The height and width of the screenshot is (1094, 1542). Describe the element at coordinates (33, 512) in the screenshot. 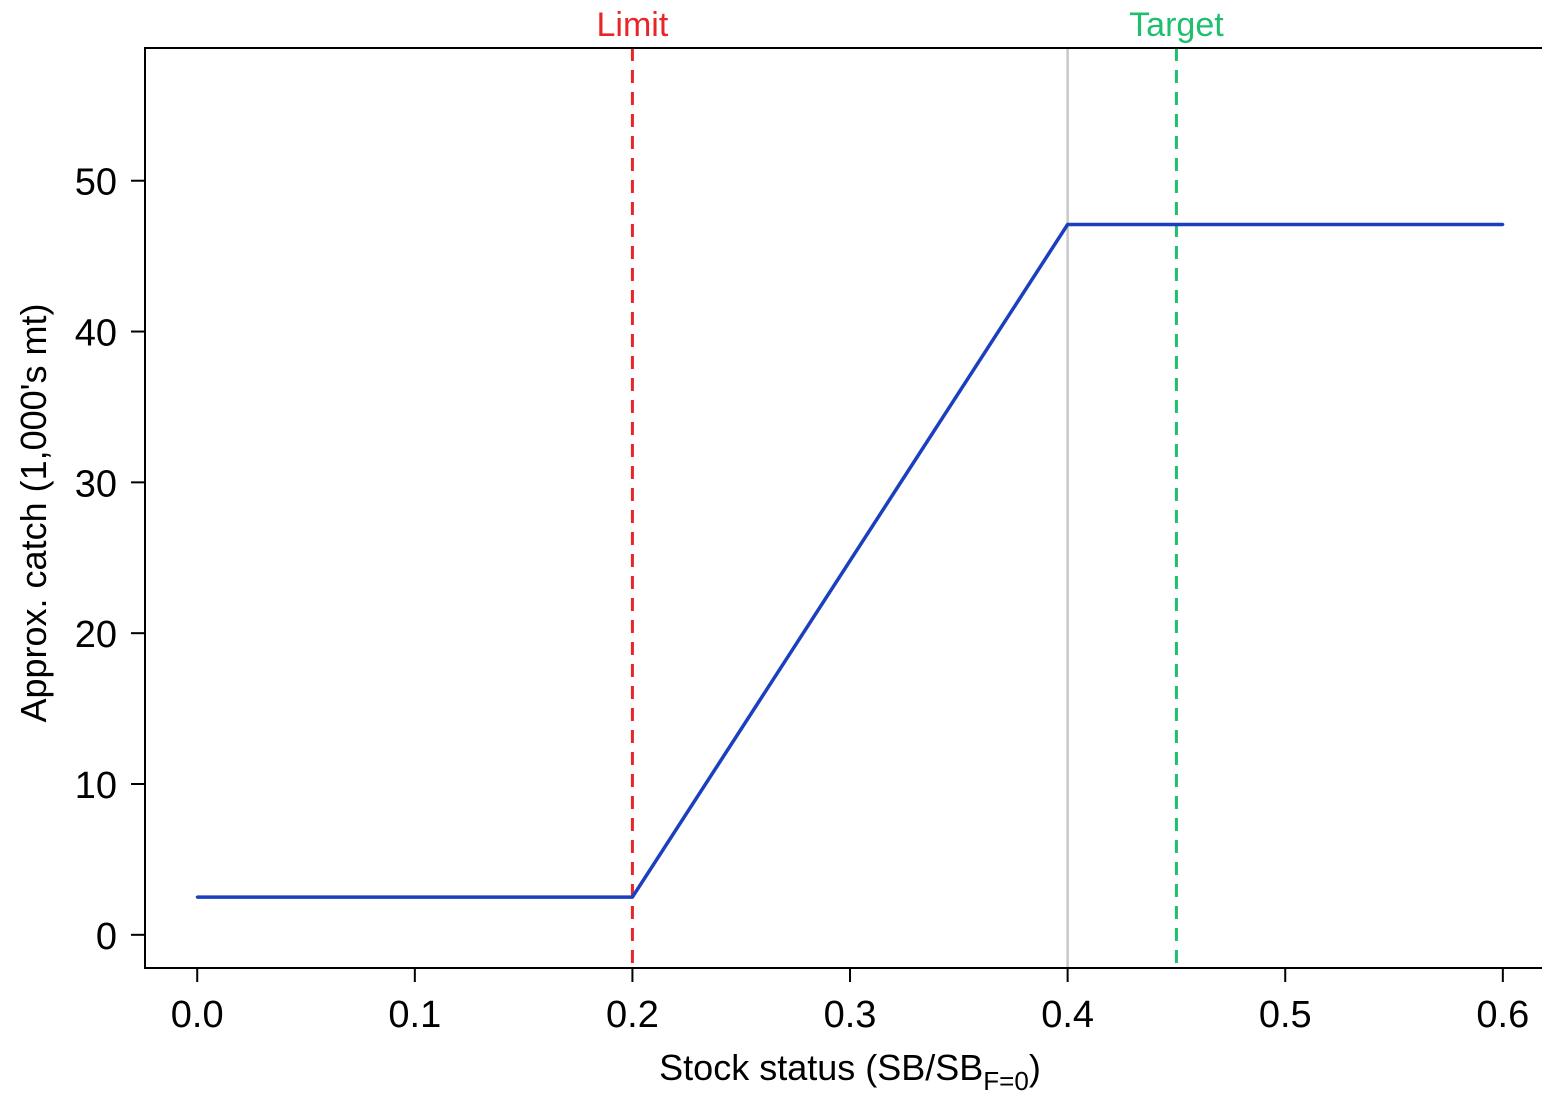

I see `y-axis-title: Approx. catch (1,000's mt)` at that location.